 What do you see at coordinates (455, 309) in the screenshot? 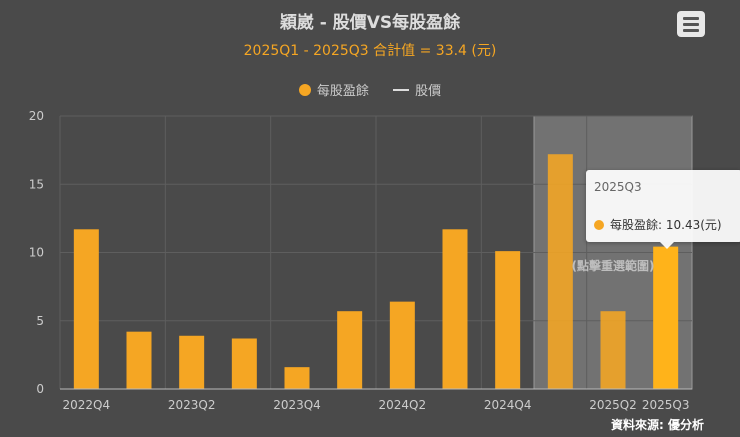
I see `bar-2024Q3` at bounding box center [455, 309].